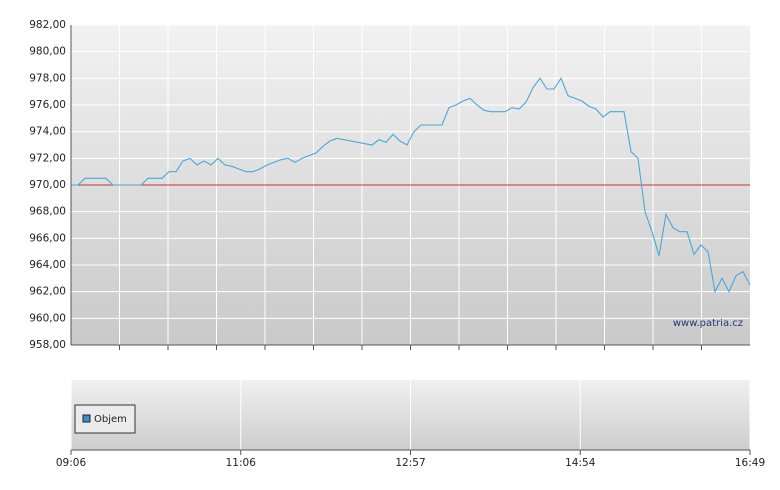  What do you see at coordinates (47, 52) in the screenshot?
I see `y-tick-label: 980,00` at bounding box center [47, 52].